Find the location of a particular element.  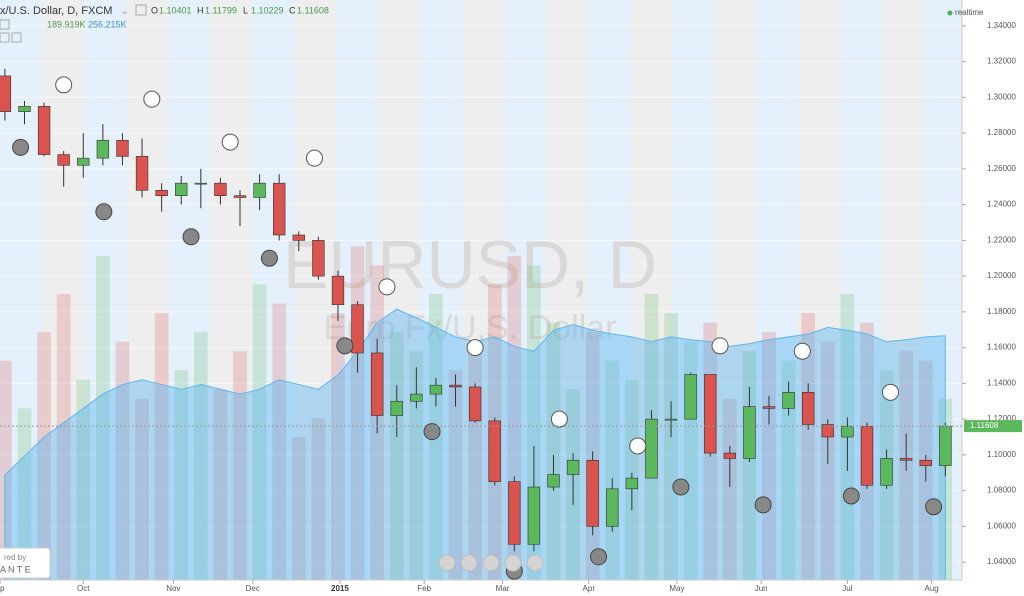

menu-caret: ⌄ is located at coordinates (124, 11).